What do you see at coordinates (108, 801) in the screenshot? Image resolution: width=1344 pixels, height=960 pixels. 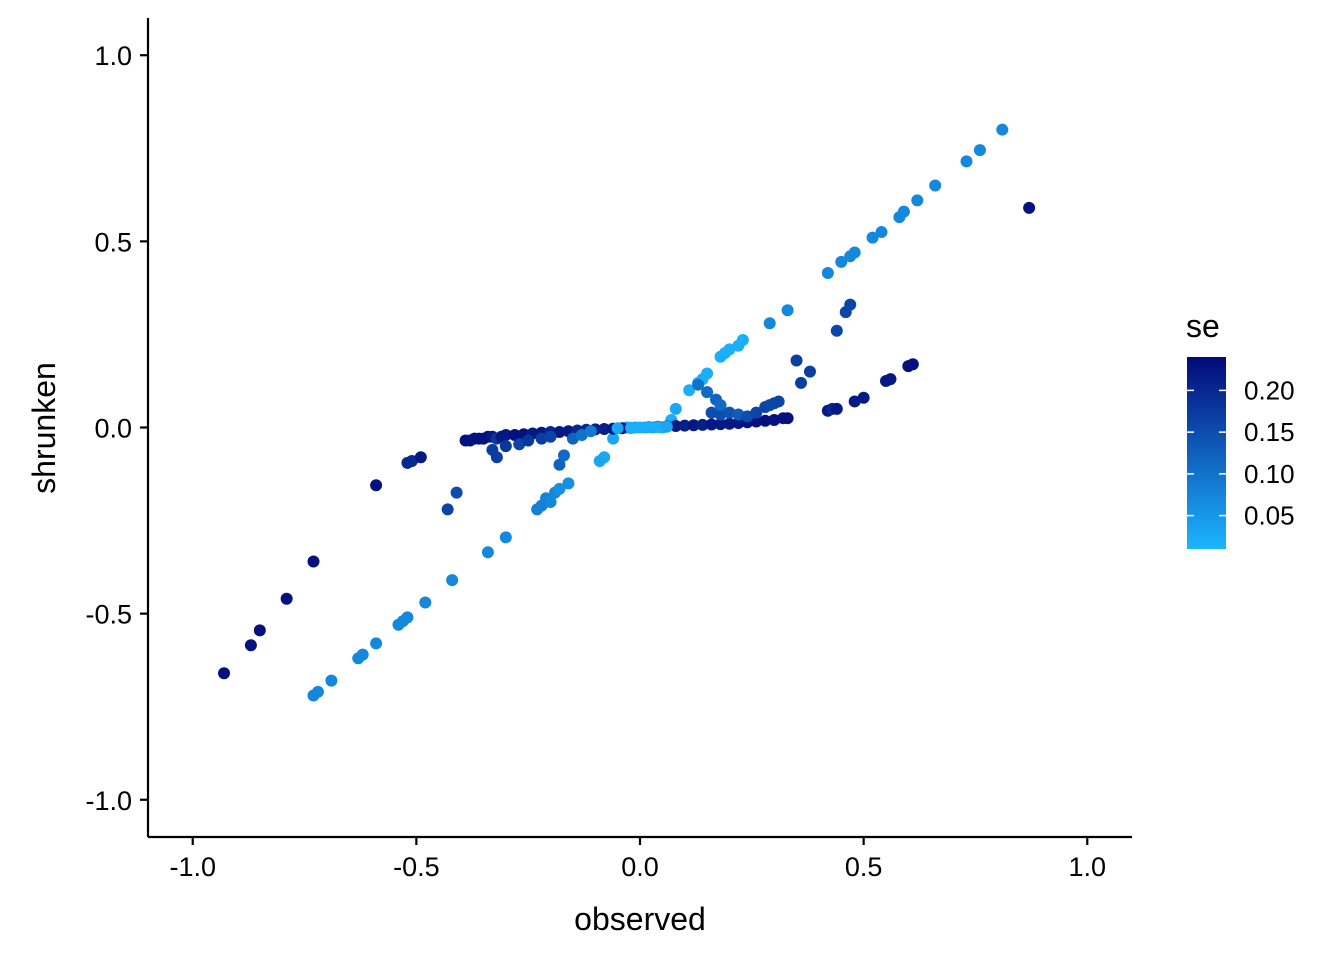 I see `y-tick-label: -1.0` at bounding box center [108, 801].